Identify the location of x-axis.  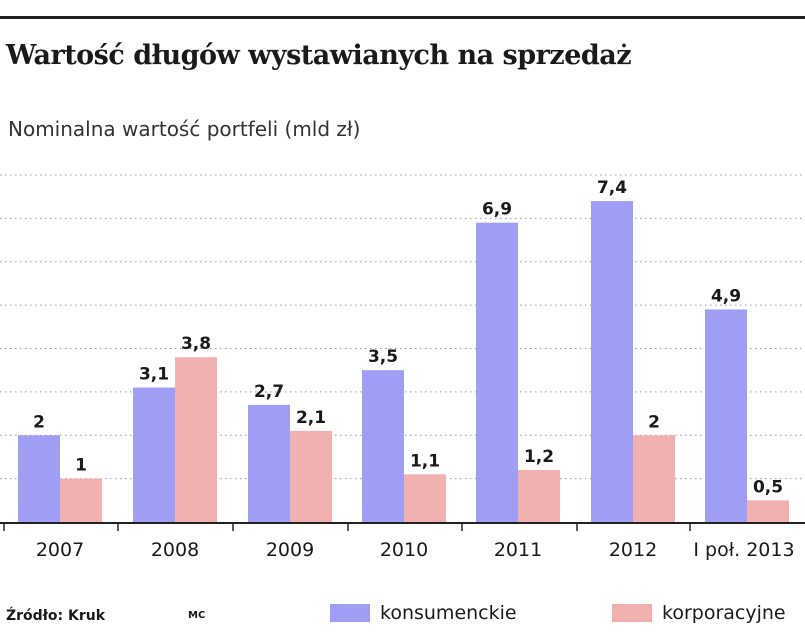
(402, 526).